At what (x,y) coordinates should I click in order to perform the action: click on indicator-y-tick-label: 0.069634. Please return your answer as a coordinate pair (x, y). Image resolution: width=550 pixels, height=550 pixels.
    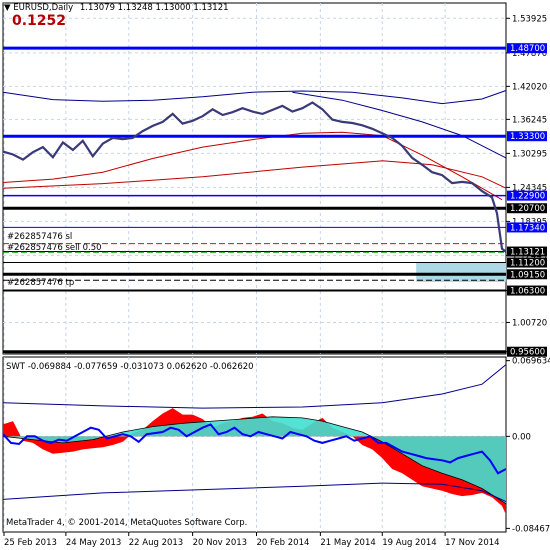
    Looking at the image, I should click on (531, 362).